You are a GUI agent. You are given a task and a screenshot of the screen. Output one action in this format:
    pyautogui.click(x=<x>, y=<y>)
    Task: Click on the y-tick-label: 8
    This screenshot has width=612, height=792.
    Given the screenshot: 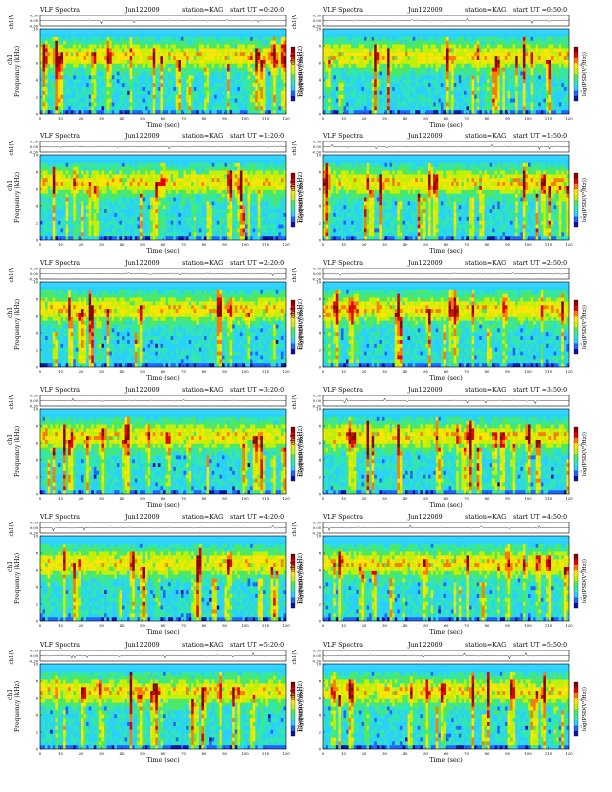 What is the action you would take?
    pyautogui.click(x=37, y=46)
    